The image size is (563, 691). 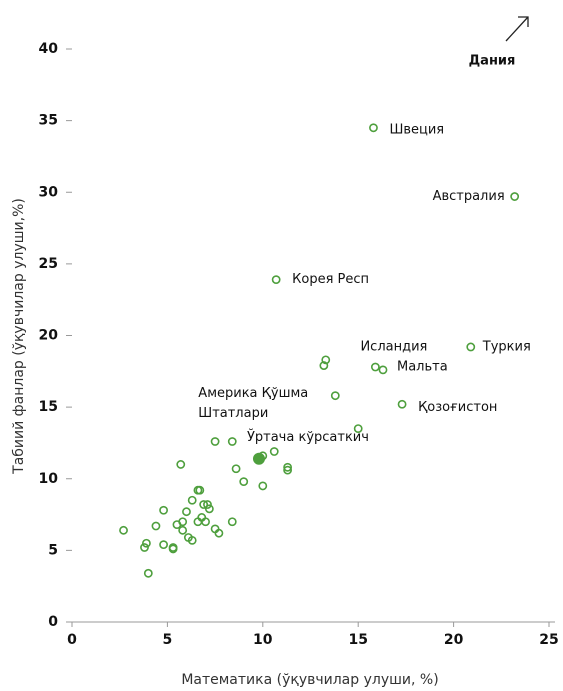 What do you see at coordinates (233, 413) in the screenshot?
I see `point-label: Штатлари` at bounding box center [233, 413].